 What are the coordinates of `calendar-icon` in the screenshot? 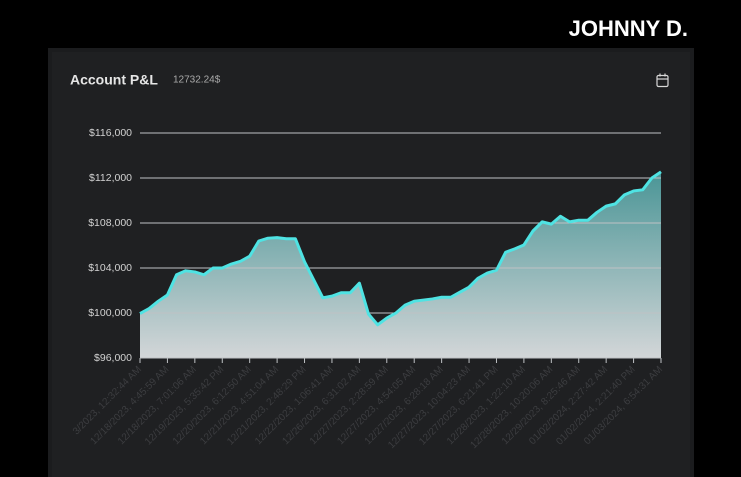 It's located at (662, 80).